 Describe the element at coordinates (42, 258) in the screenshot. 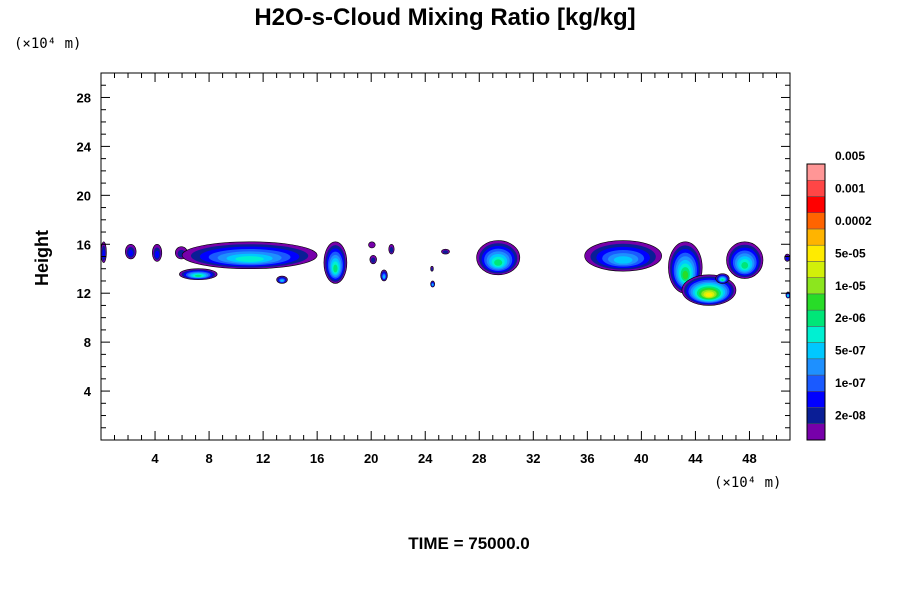

I see `y-axis-label: Height` at that location.